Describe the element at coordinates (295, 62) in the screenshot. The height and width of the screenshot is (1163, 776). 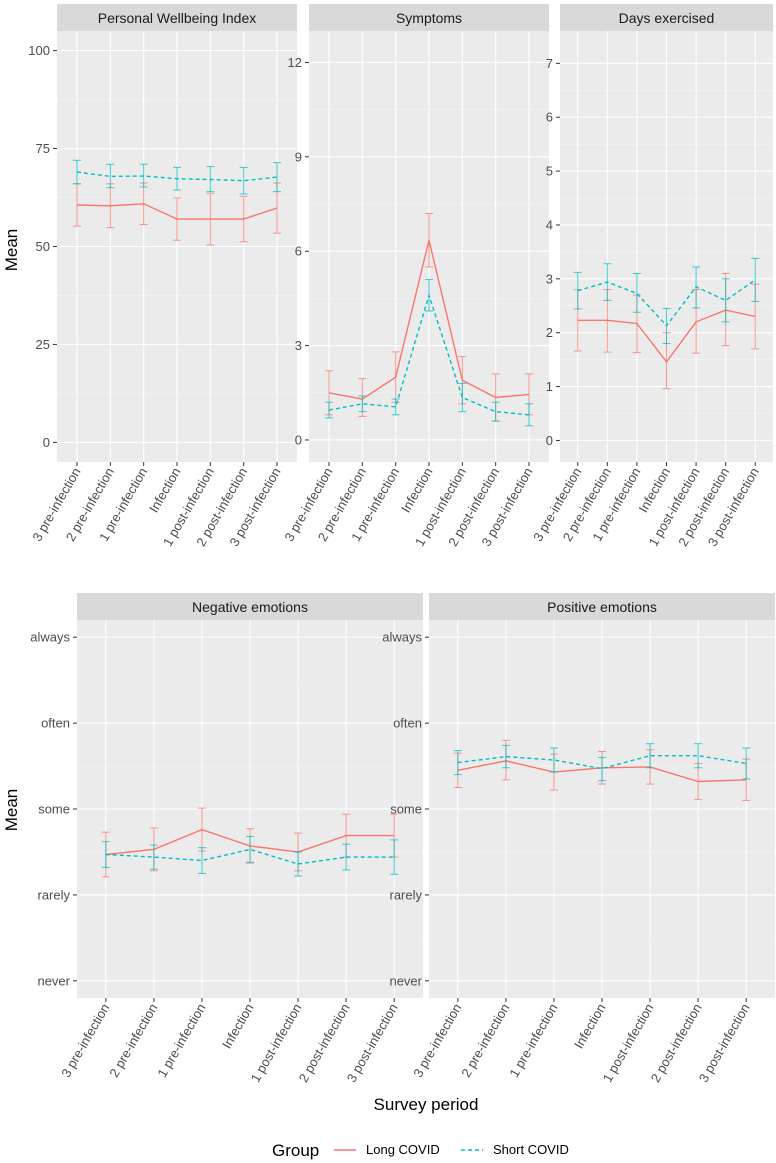
I see `y-tick-label: 12` at that location.